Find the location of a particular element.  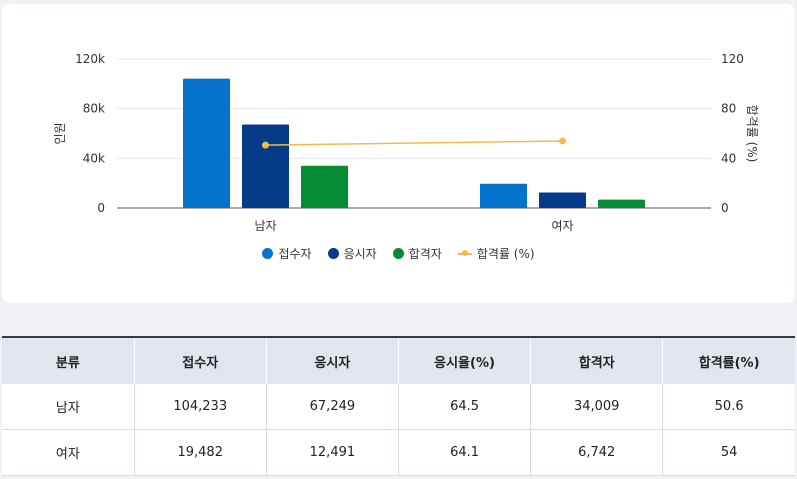

legend-item-series-1: 접수자 is located at coordinates (287, 253).